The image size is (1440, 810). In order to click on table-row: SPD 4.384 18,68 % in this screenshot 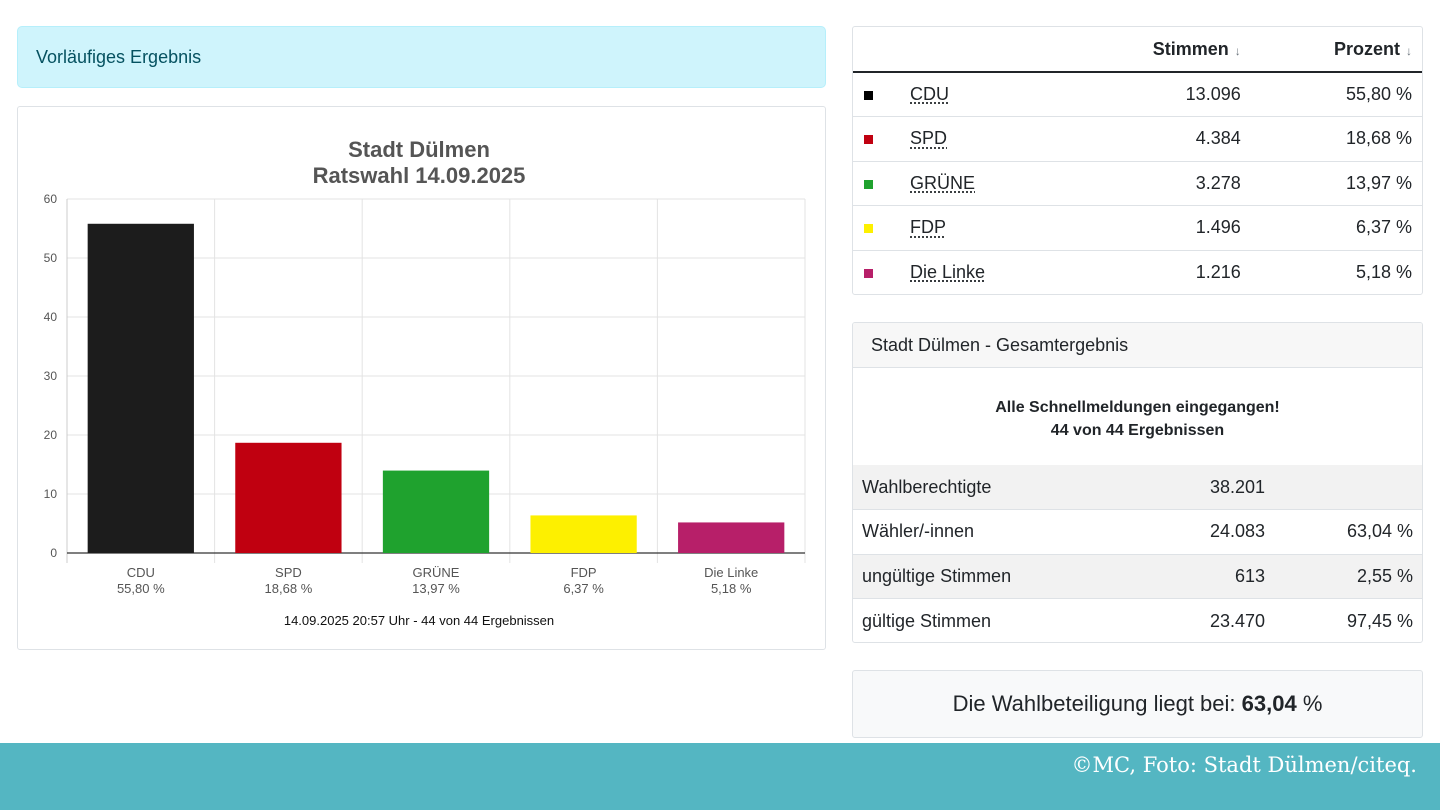, I will do `click(1137, 139)`.